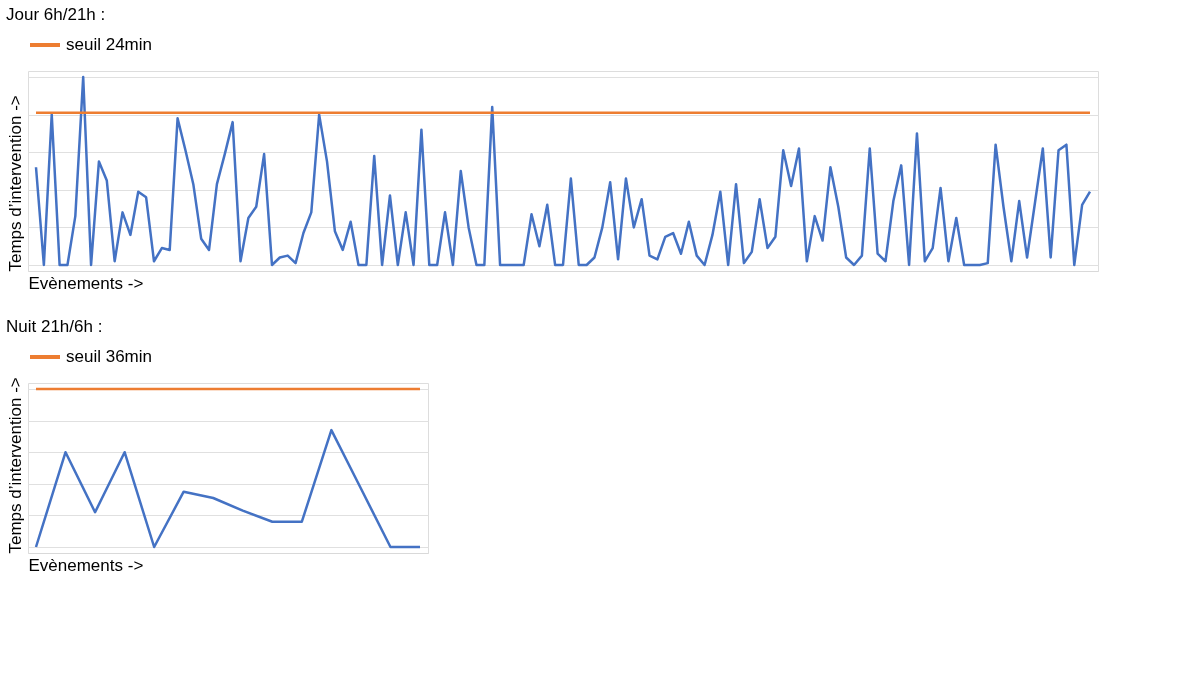 This screenshot has width=1179, height=695. What do you see at coordinates (54, 326) in the screenshot?
I see `chart-title: Nuit 21h/6h :` at bounding box center [54, 326].